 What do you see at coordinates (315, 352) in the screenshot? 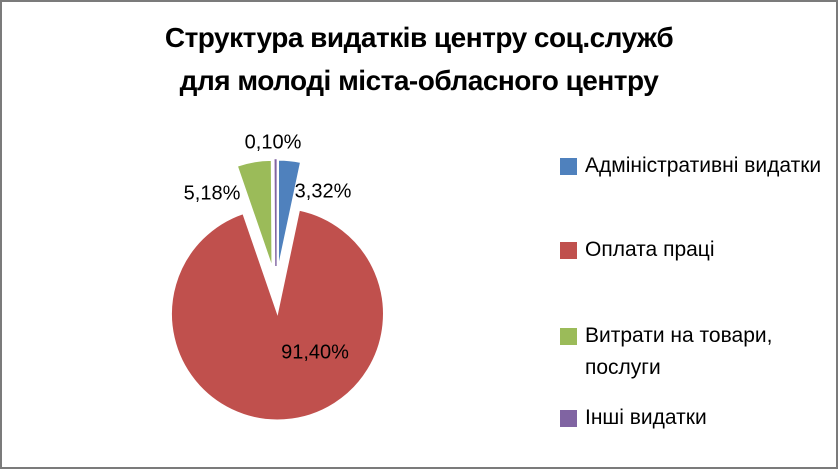
I see `data-label: 91,40%` at bounding box center [315, 352].